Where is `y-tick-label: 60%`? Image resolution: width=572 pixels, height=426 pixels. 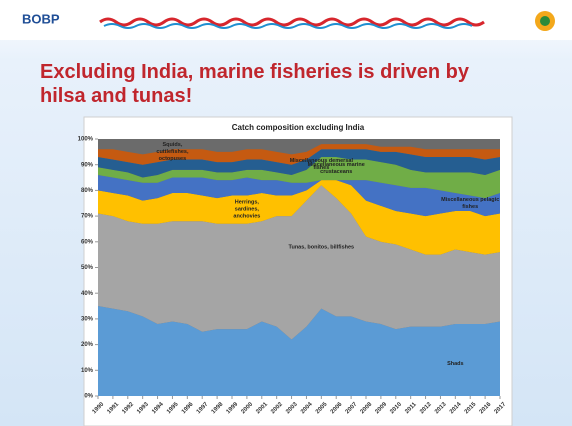
y-tick-label: 60% is located at coordinates (87, 242).